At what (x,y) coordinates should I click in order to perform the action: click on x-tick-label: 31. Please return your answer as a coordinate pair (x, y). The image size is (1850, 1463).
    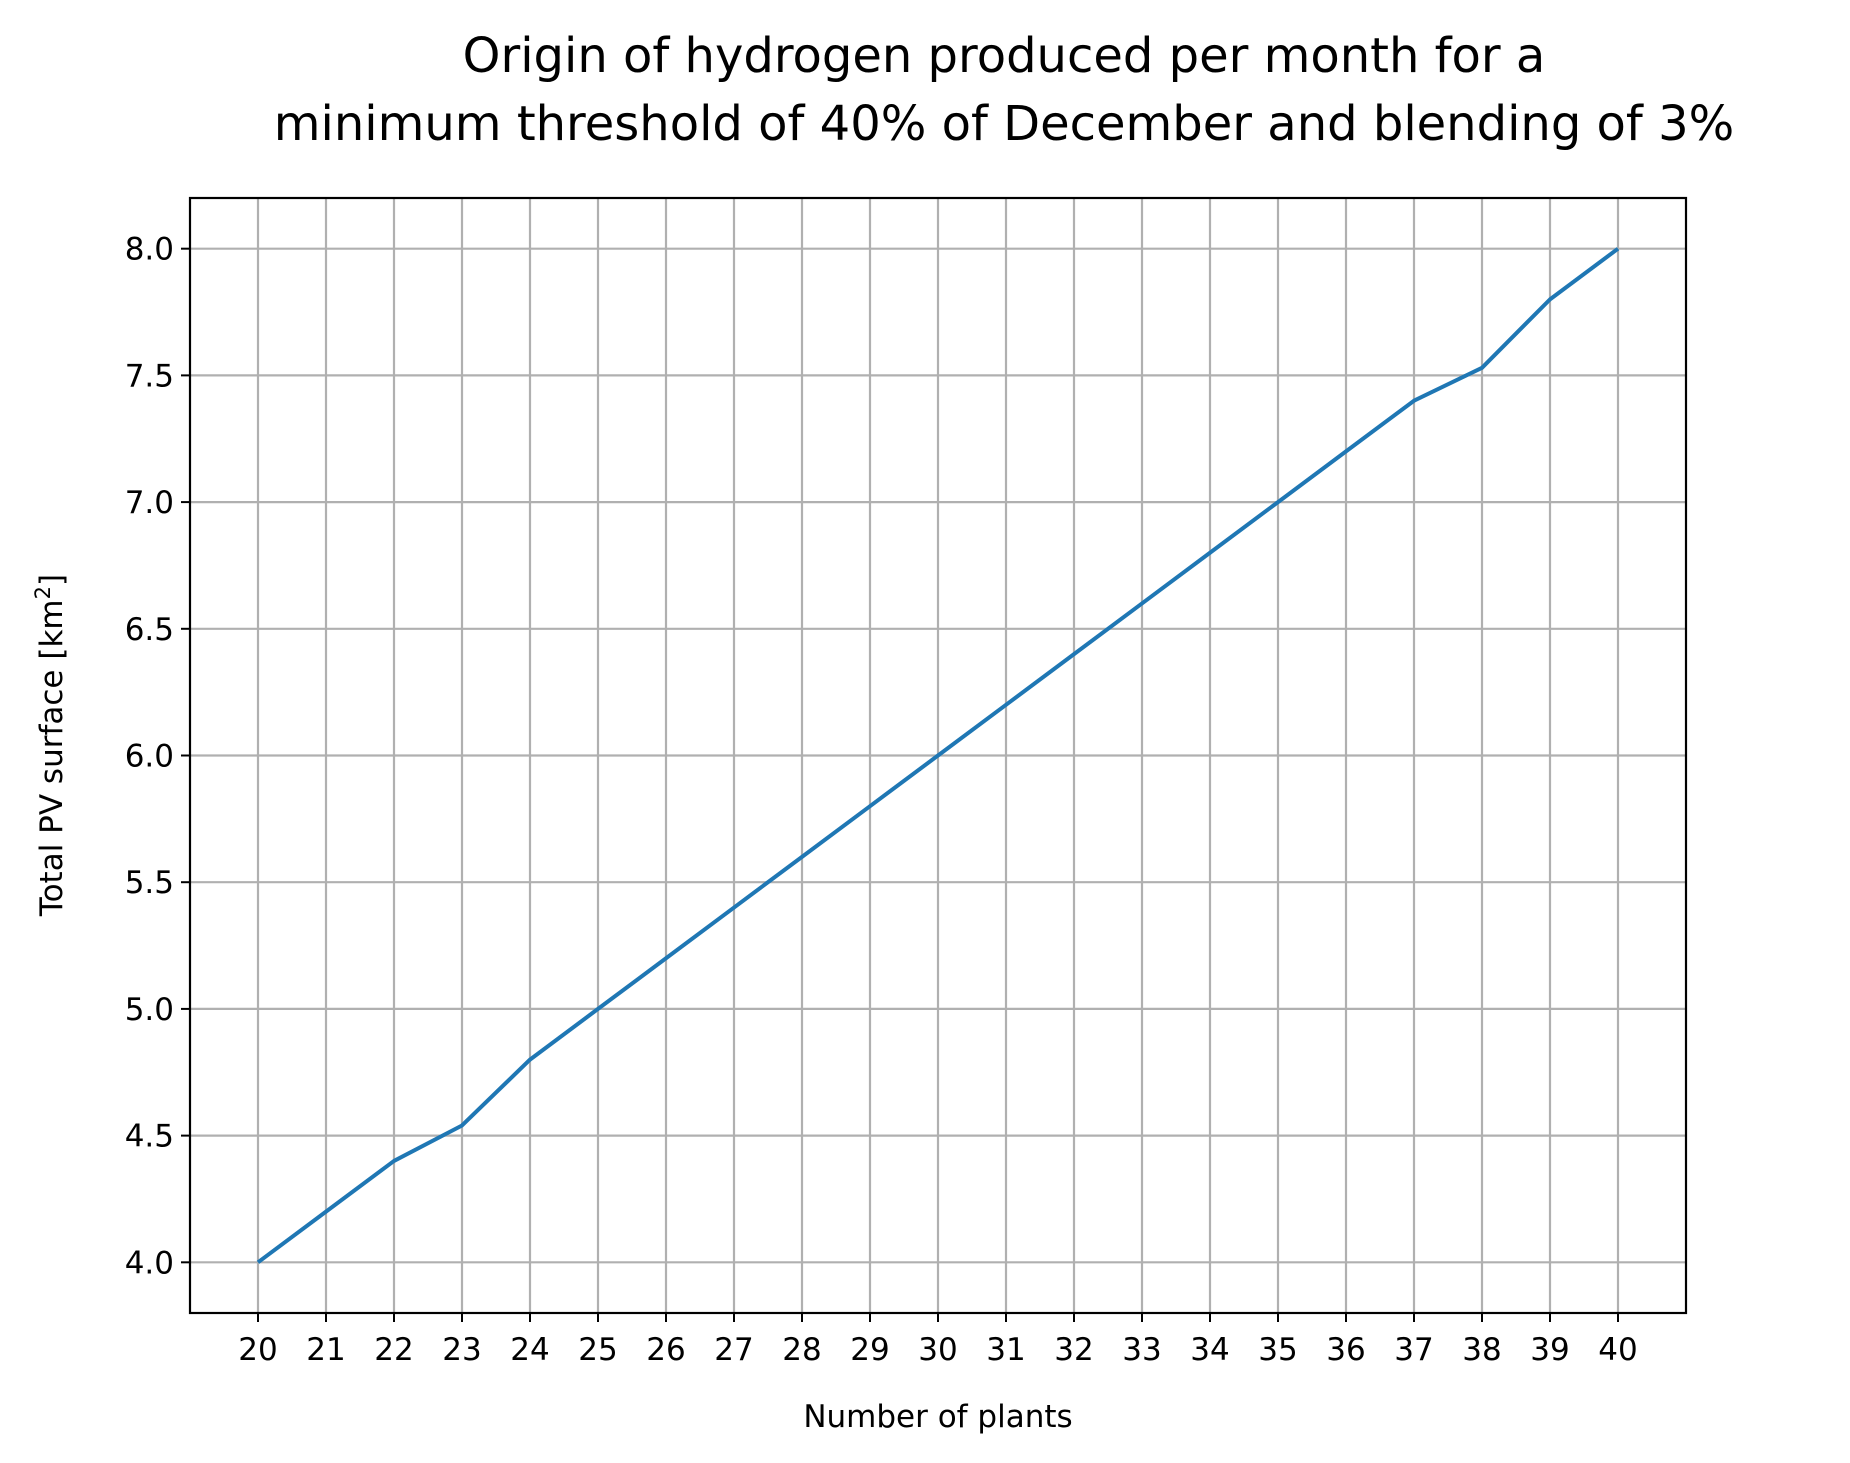
    Looking at the image, I should click on (1005, 1350).